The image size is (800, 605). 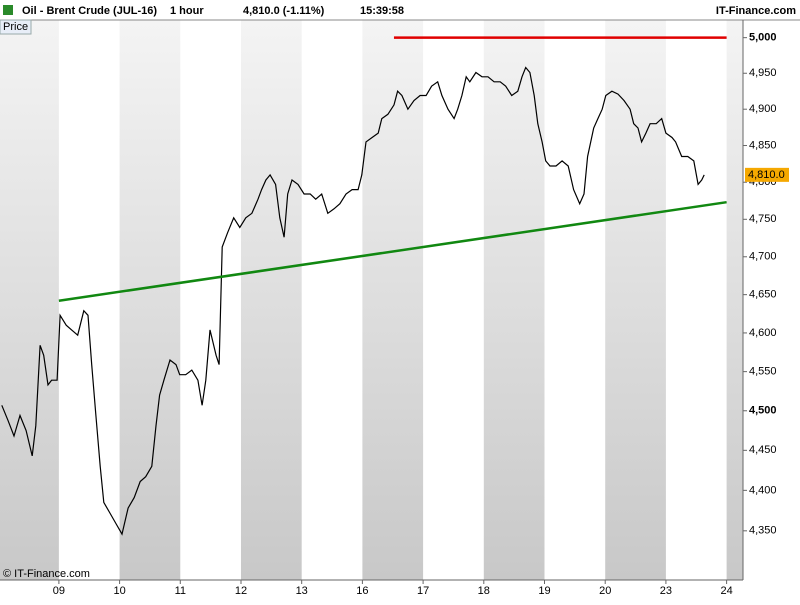 I want to click on x-tick-label: 11, so click(x=180, y=591).